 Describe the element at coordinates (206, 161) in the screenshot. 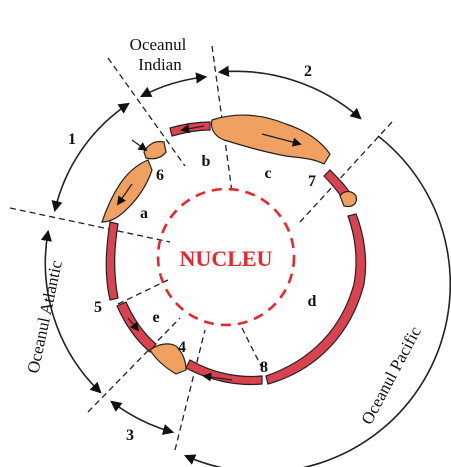

I see `sector-letter-b: b` at that location.